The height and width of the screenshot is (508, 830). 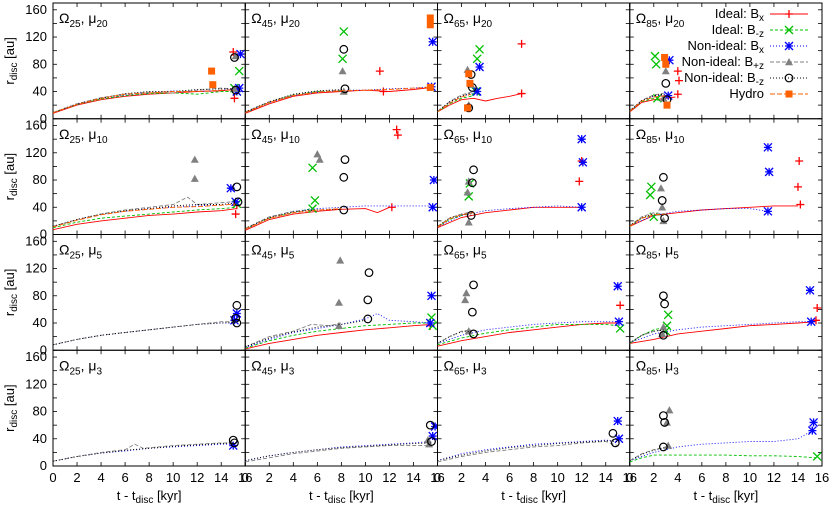 I want to click on y-label-sub: disc, so click(x=14, y=187).